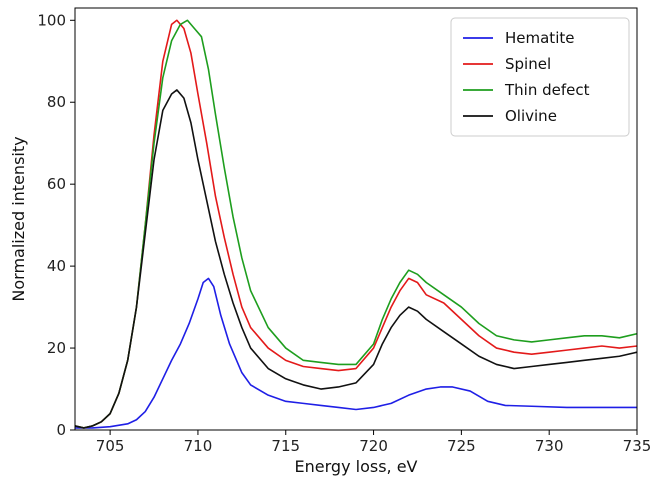 This screenshot has width=651, height=477. Describe the element at coordinates (637, 446) in the screenshot. I see `x-tick-label: 735` at that location.